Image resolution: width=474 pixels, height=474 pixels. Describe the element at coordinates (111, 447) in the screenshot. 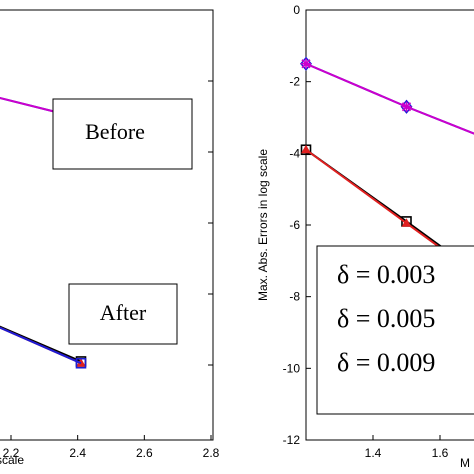

I see `left-x-ticks: 2.2 2.4 2.6 2.8` at that location.